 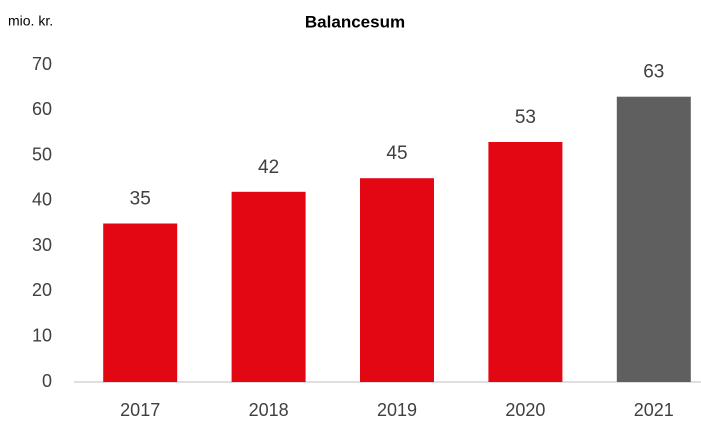 I want to click on y-tick-label: 20, so click(x=42, y=290).